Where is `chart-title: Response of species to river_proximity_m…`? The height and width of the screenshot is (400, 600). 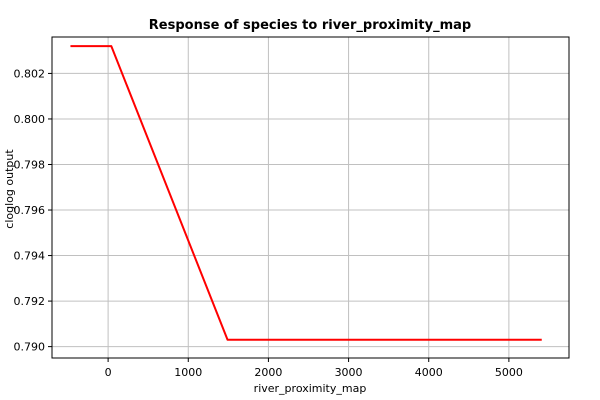
chart-title: Response of species to river_proximity_m… is located at coordinates (310, 25).